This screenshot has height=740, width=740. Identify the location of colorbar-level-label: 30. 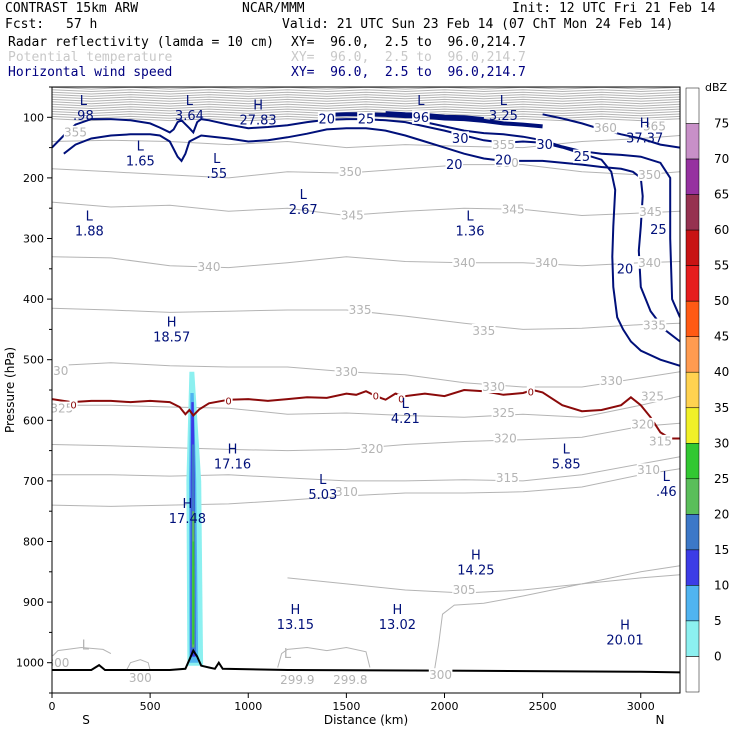
(721, 443).